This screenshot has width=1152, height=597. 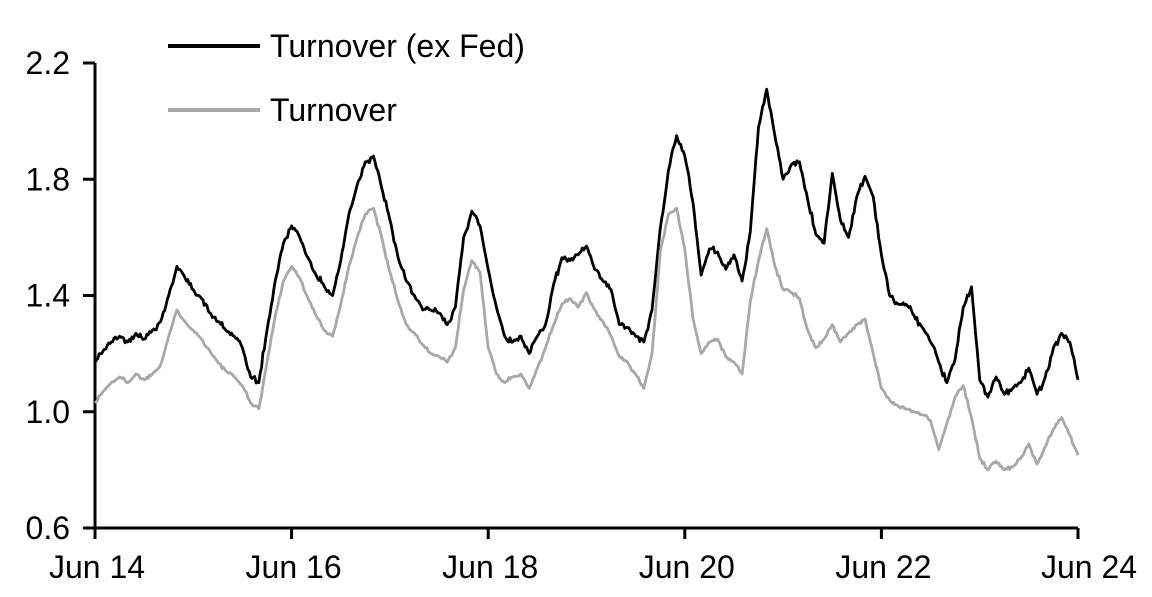 I want to click on x-axis-label: Jun 20, so click(x=687, y=567).